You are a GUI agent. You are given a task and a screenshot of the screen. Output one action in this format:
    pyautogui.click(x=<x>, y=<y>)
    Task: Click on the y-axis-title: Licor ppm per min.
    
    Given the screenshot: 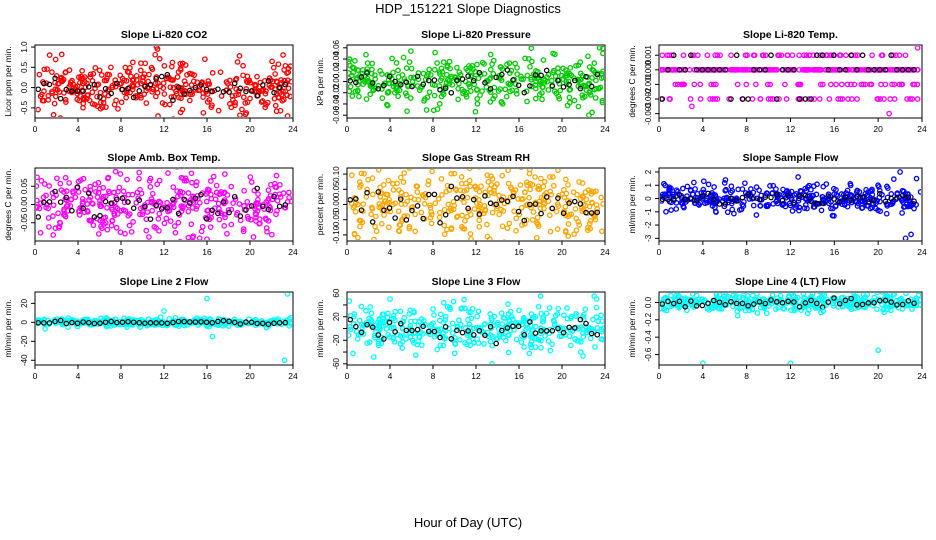 What is the action you would take?
    pyautogui.click(x=8, y=81)
    